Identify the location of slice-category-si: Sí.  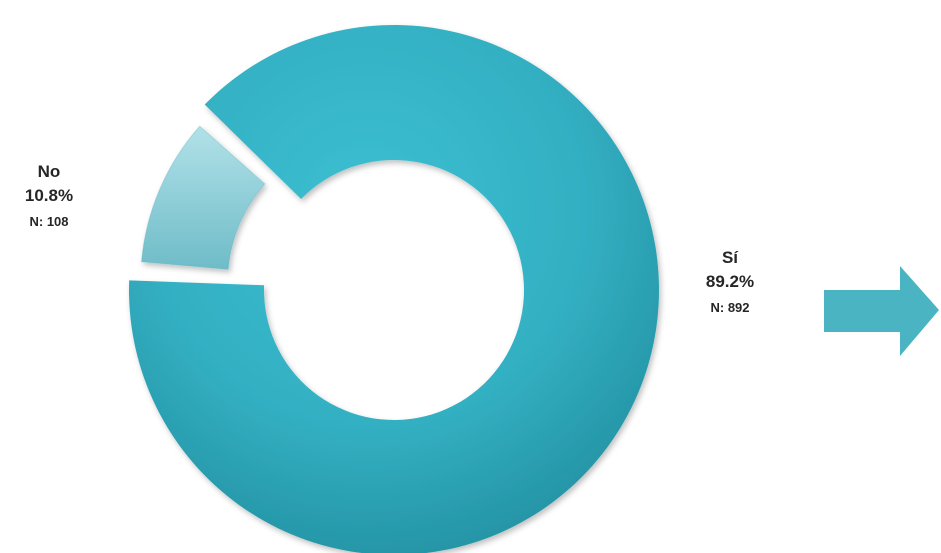
(730, 257).